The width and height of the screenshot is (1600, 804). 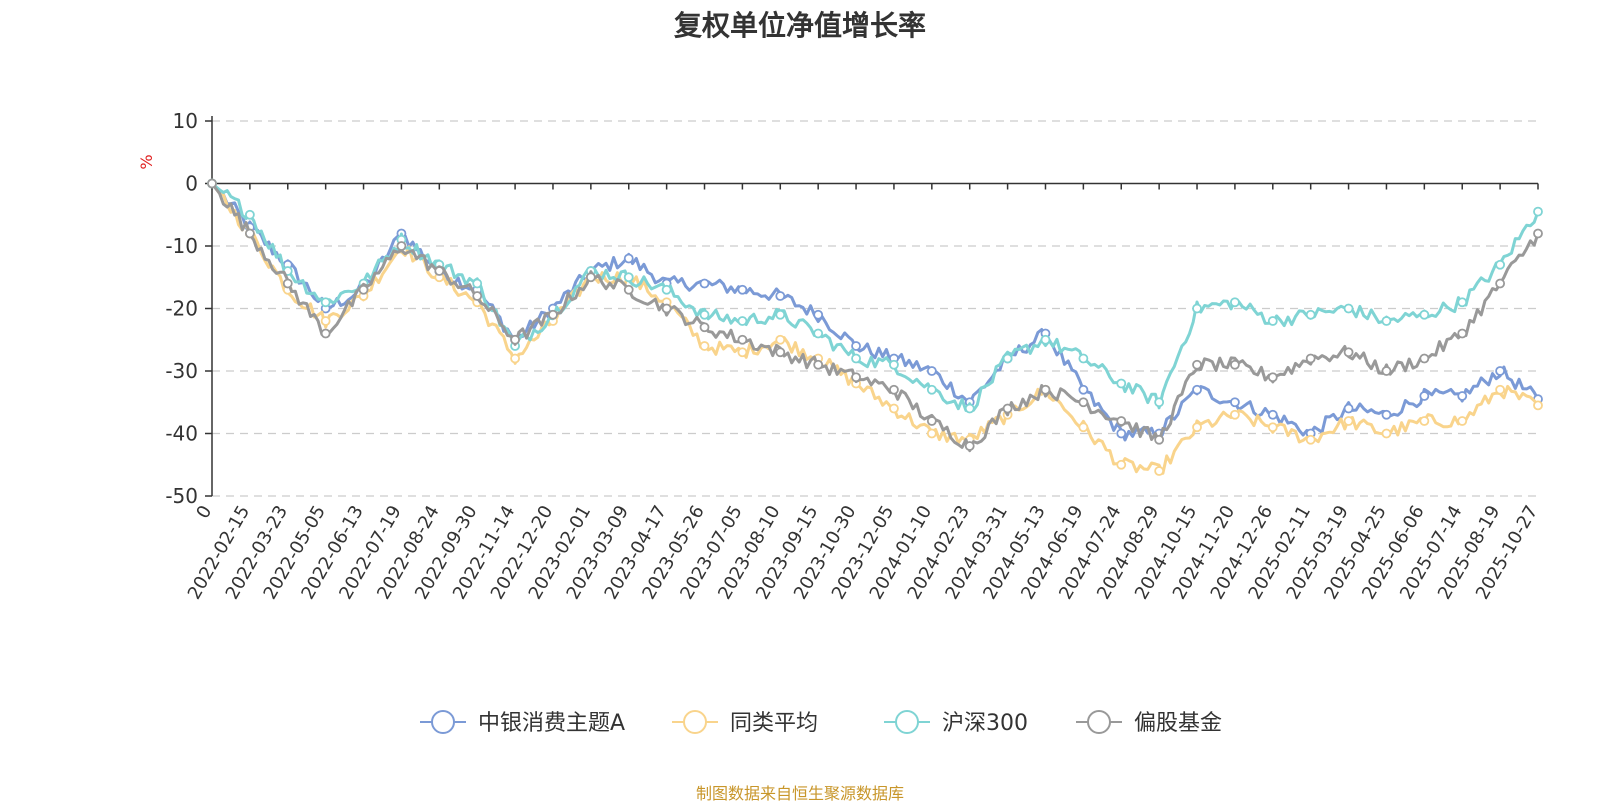 What do you see at coordinates (774, 723) in the screenshot?
I see `legend-label: 同类平均` at bounding box center [774, 723].